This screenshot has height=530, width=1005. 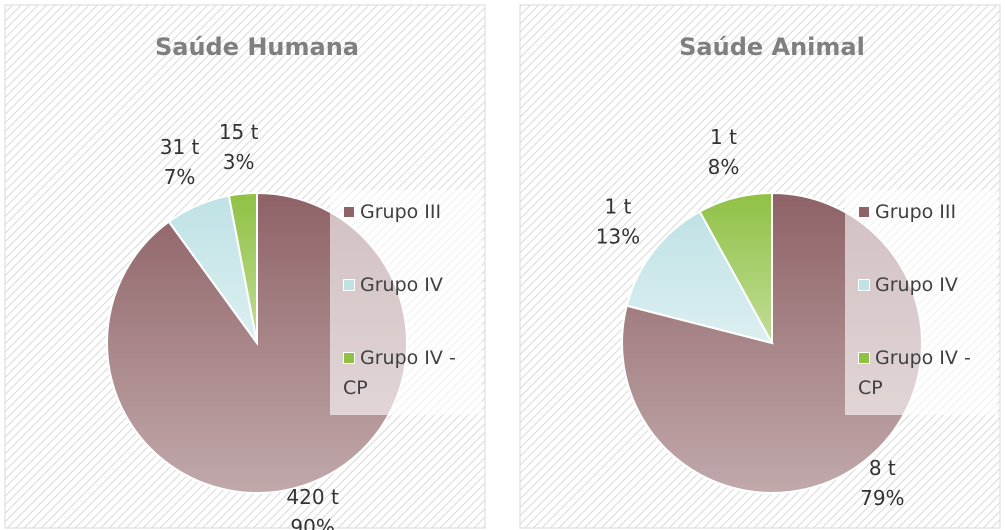 I want to click on data-label: 8%, so click(x=724, y=167).